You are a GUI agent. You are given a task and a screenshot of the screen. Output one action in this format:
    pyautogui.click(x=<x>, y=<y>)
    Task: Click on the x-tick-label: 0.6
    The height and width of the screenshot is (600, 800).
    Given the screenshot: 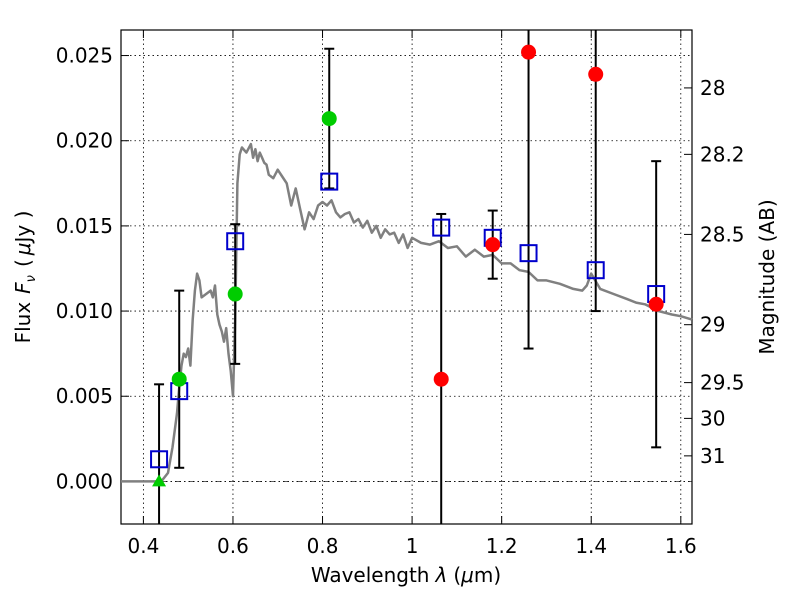 What is the action you would take?
    pyautogui.click(x=233, y=546)
    